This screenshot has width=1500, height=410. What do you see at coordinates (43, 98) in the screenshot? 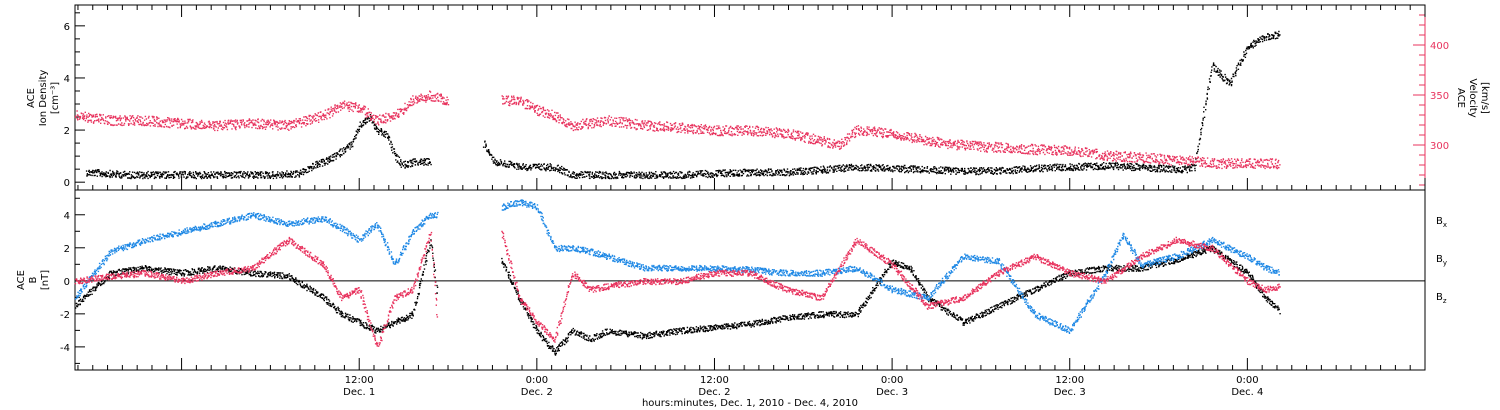
I see `top-ylabel-line2: Ion Density` at bounding box center [43, 98].